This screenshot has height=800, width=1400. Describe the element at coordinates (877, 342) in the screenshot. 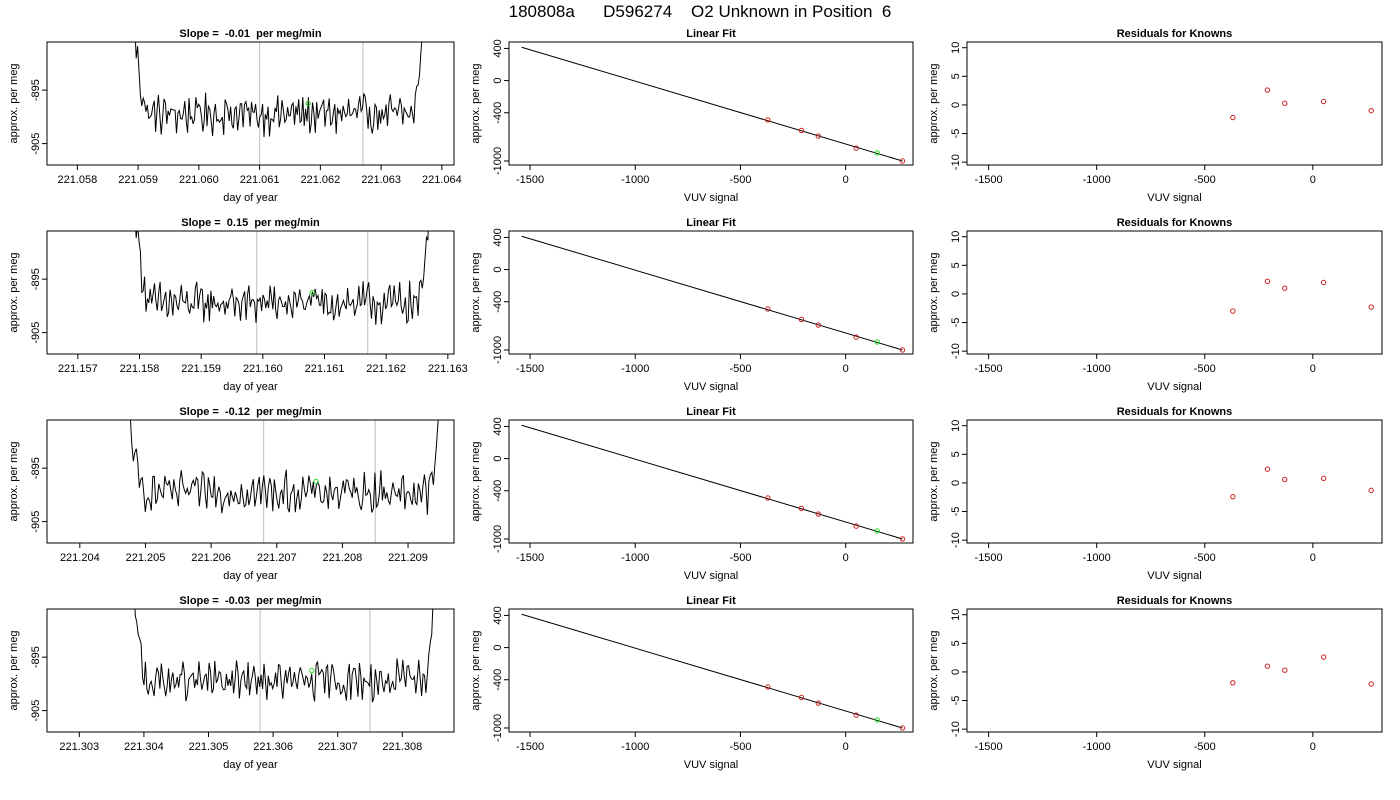

I see `unknown-point` at that location.